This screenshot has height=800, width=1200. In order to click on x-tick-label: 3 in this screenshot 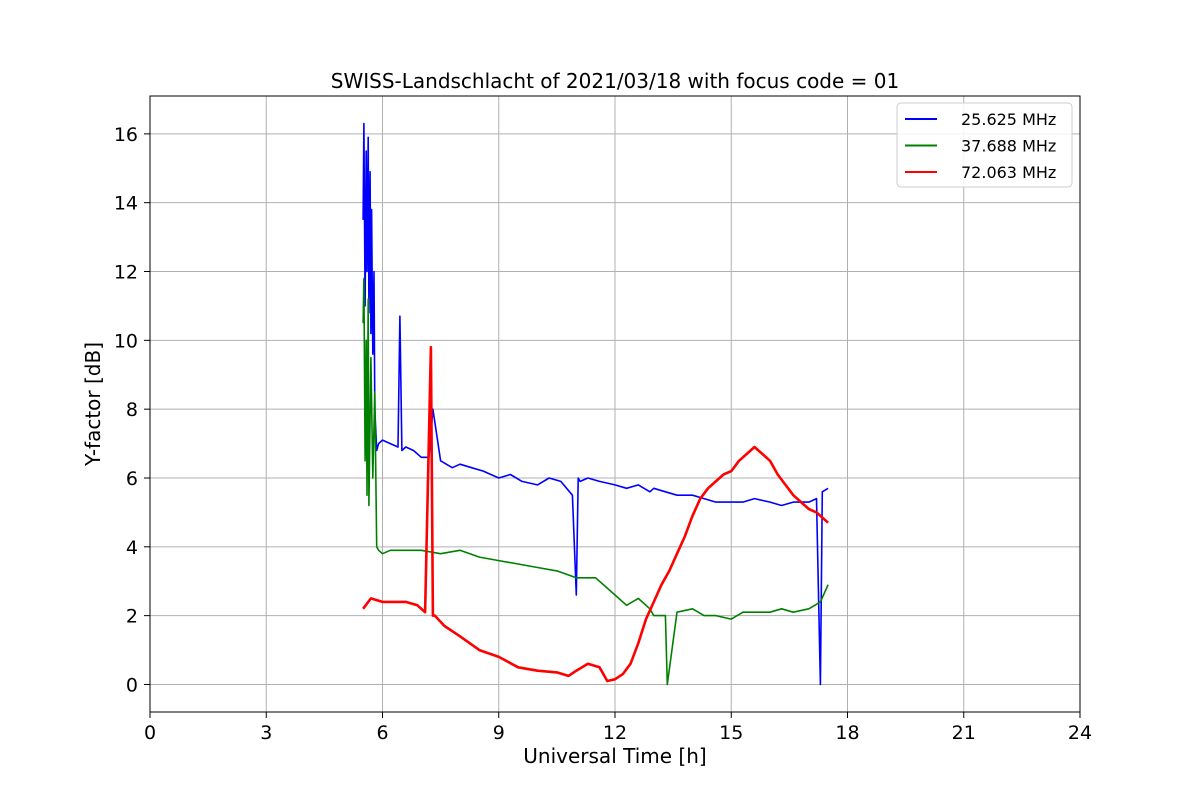, I will do `click(266, 733)`.